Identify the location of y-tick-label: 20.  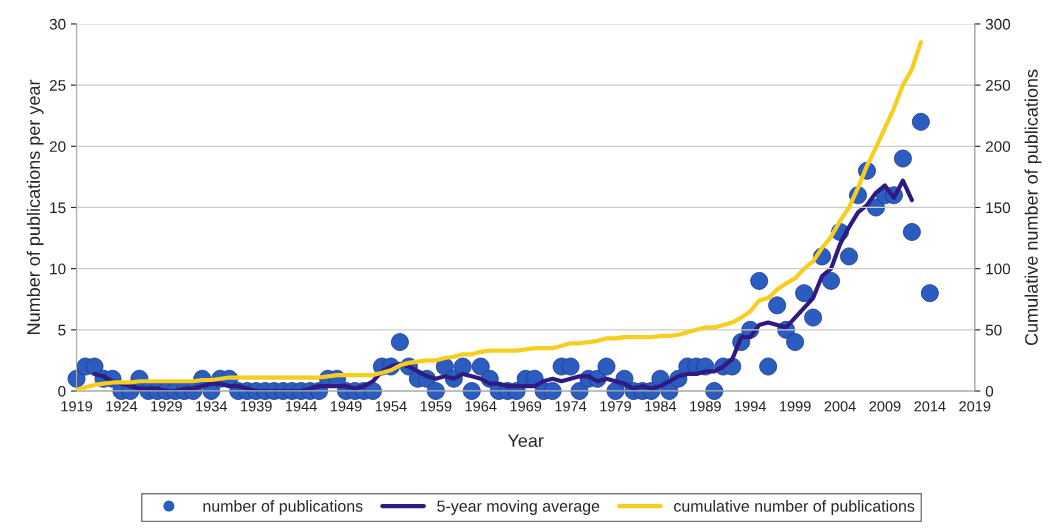
(57, 146).